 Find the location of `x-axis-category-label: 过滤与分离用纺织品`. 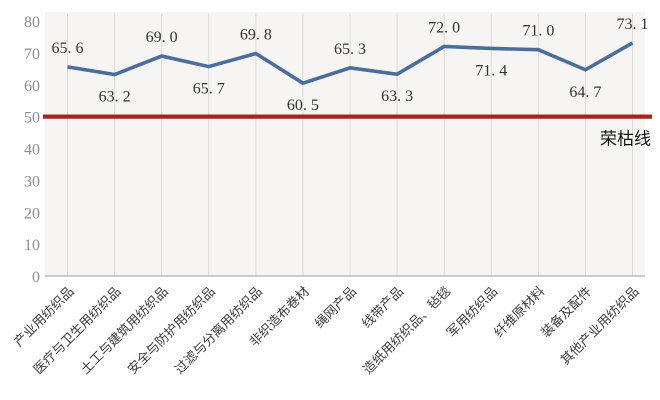

x-axis-category-label: 过滤与分离用纺织品 is located at coordinates (218, 330).